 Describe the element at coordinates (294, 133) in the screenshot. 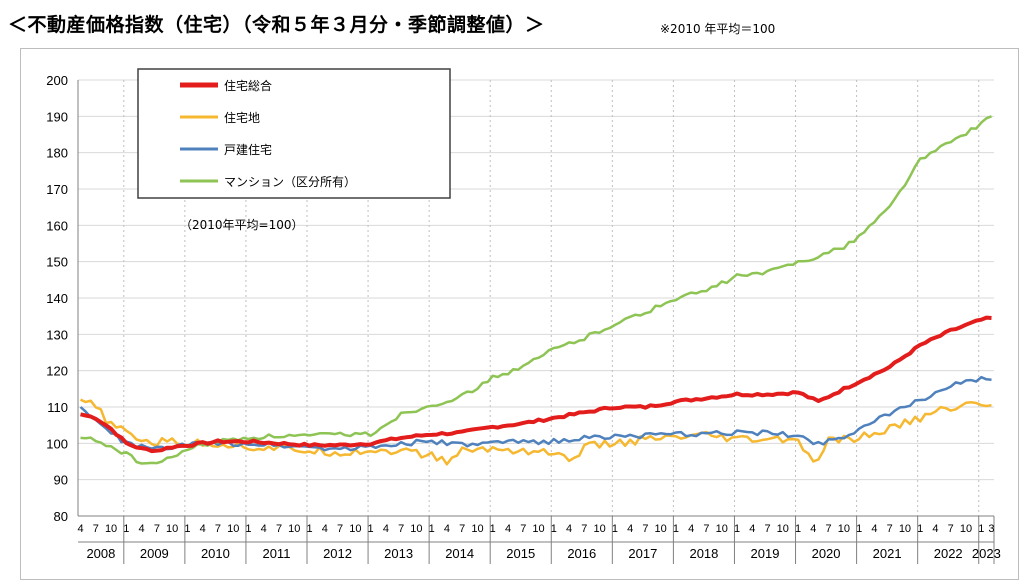

I see `legend-box` at that location.